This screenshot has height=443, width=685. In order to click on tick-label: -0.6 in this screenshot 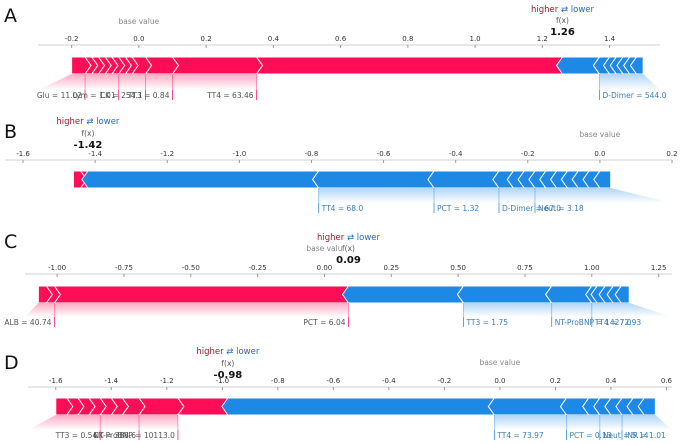, I will do `click(334, 381)`.